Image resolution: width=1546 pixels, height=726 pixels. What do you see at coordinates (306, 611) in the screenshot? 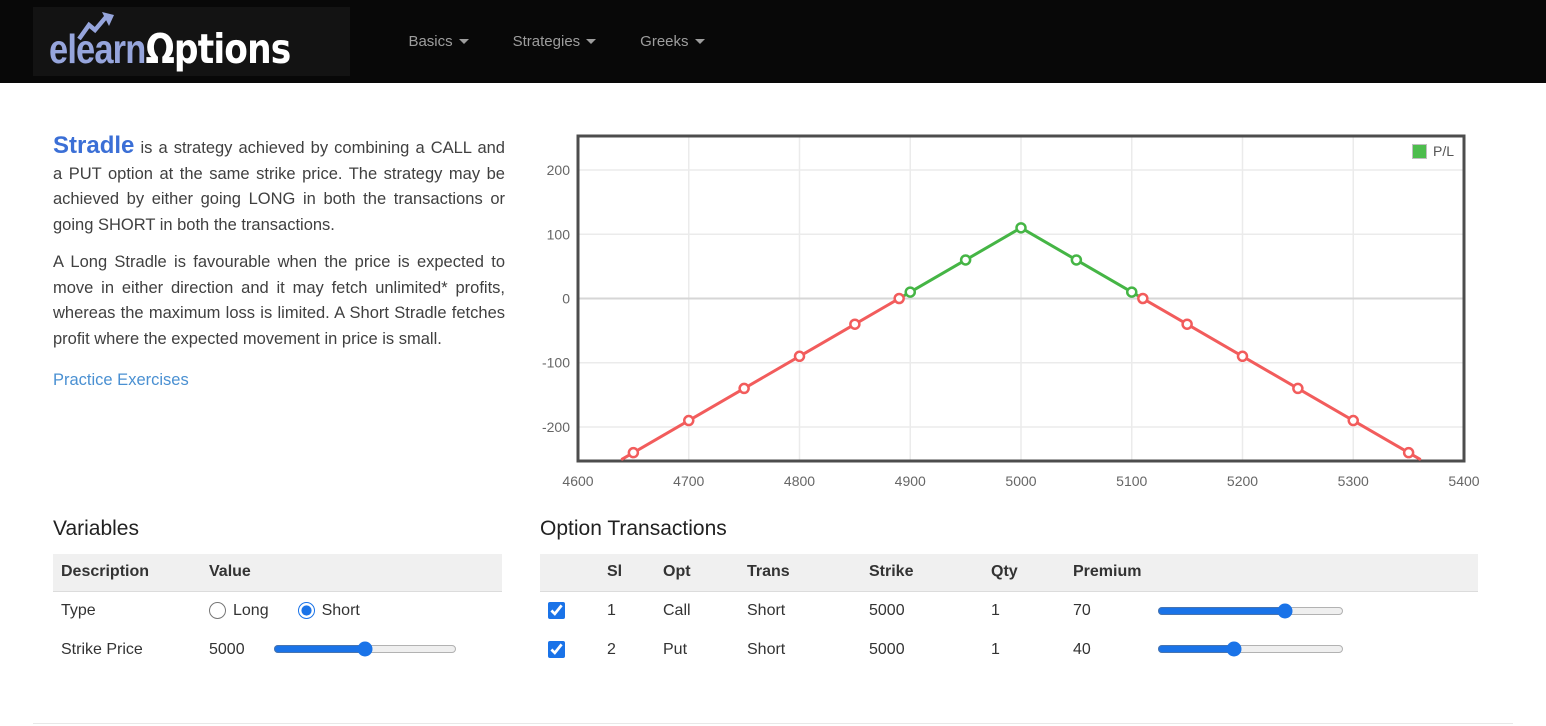
I see `type-radio-short` at bounding box center [306, 611].